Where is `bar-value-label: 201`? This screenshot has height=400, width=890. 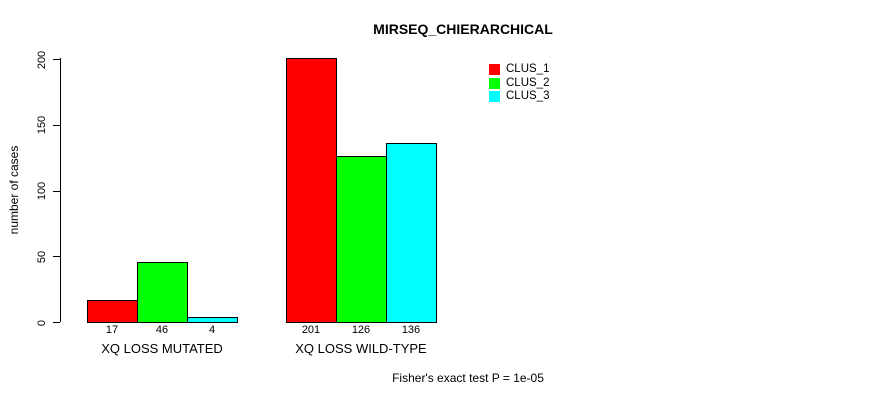
bar-value-label: 201 is located at coordinates (311, 330).